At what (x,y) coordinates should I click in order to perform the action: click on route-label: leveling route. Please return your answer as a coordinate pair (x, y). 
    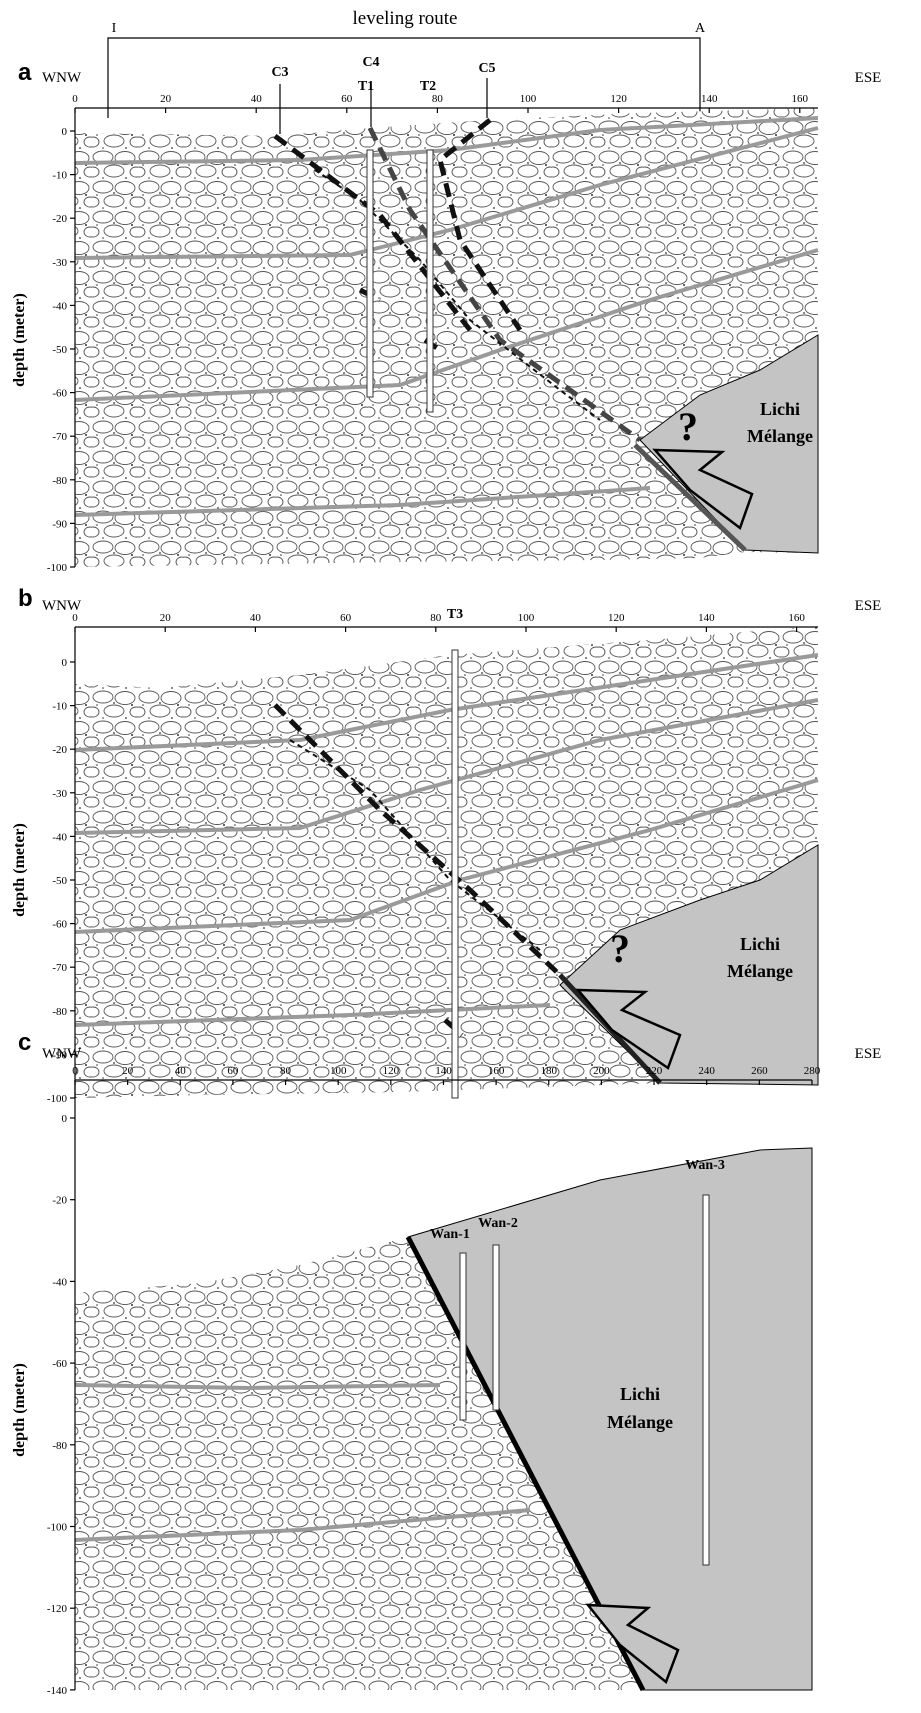
    Looking at the image, I should click on (405, 18).